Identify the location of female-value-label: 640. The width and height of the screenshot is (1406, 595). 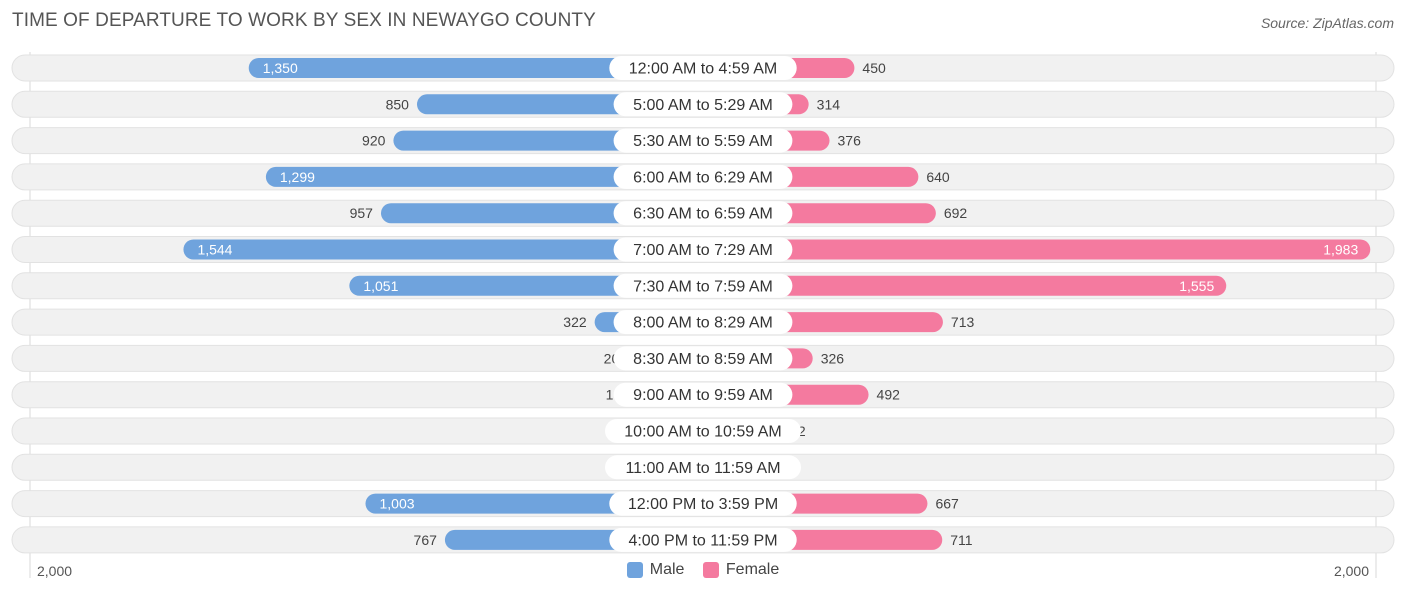
(938, 177).